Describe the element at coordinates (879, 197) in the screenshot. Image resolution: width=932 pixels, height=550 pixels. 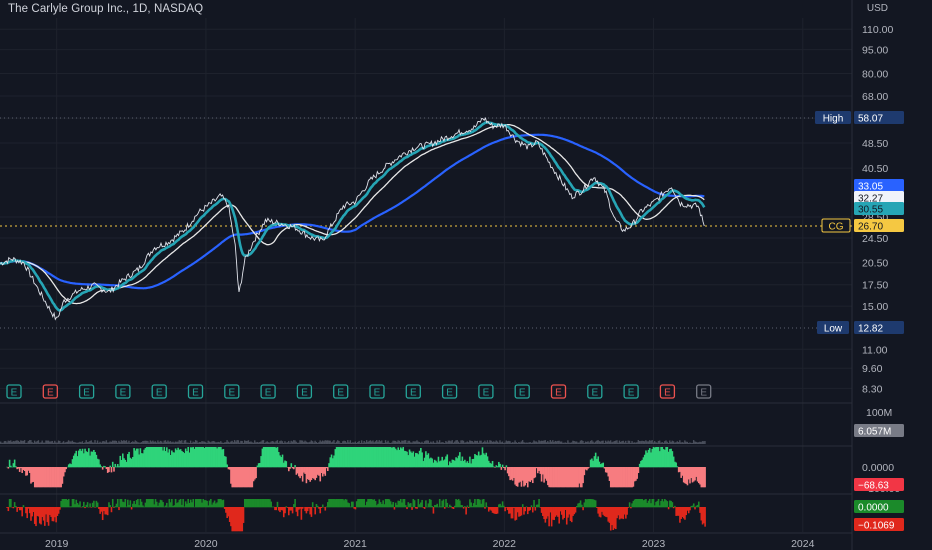
I see `sma-mid-badge-bg` at that location.